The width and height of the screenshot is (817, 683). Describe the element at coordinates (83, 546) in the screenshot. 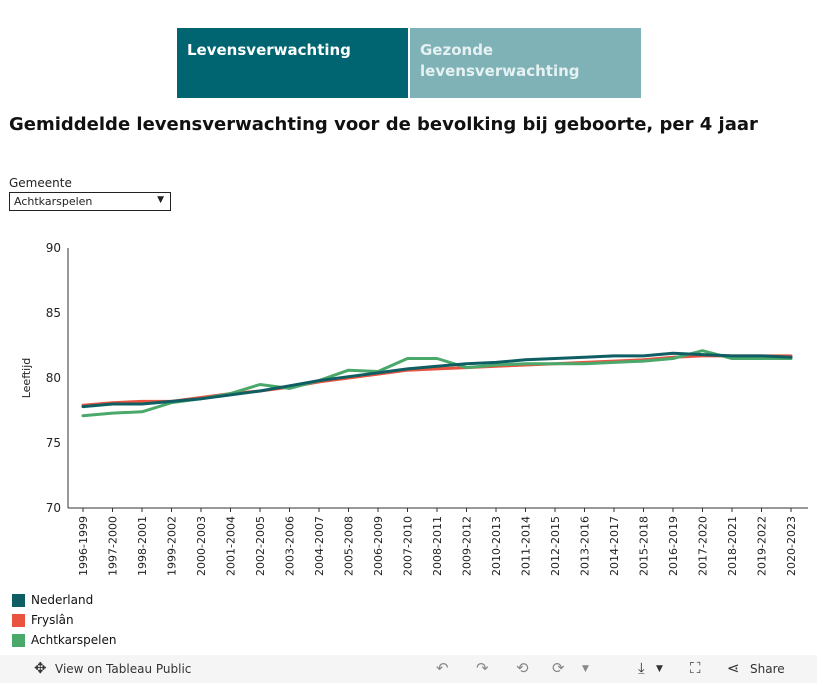

I see `x-tick-label: 1996-1999` at that location.